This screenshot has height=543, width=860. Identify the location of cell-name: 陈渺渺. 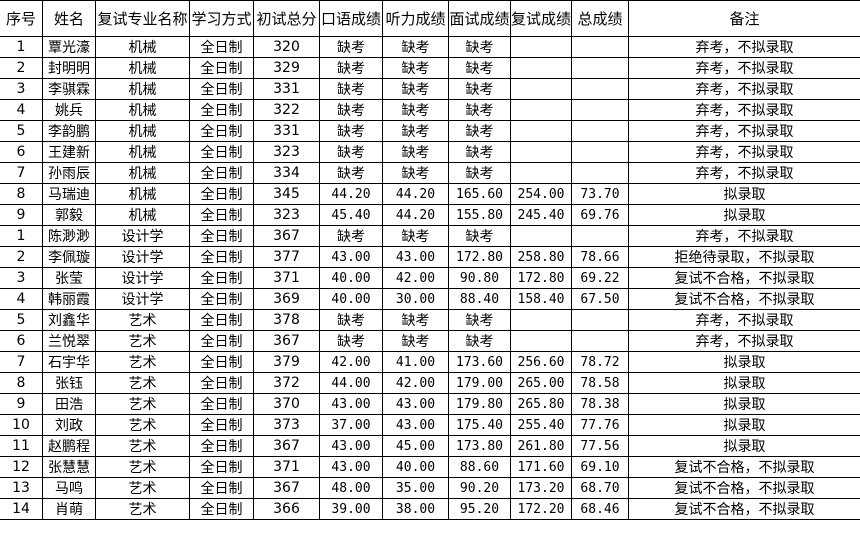
(69, 236).